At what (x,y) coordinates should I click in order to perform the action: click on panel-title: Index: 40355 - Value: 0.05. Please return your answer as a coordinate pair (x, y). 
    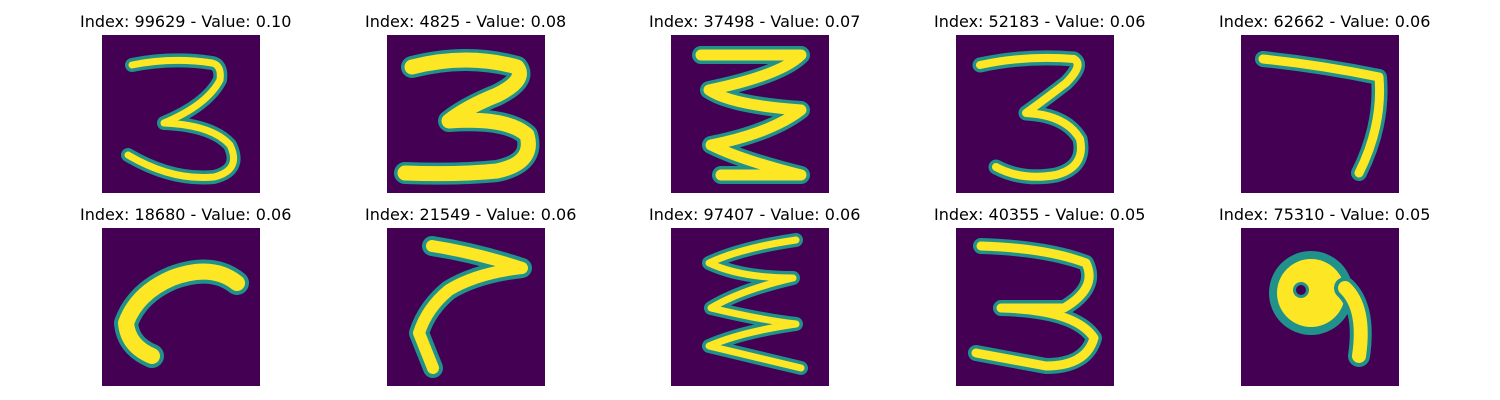
    Looking at the image, I should click on (1040, 214).